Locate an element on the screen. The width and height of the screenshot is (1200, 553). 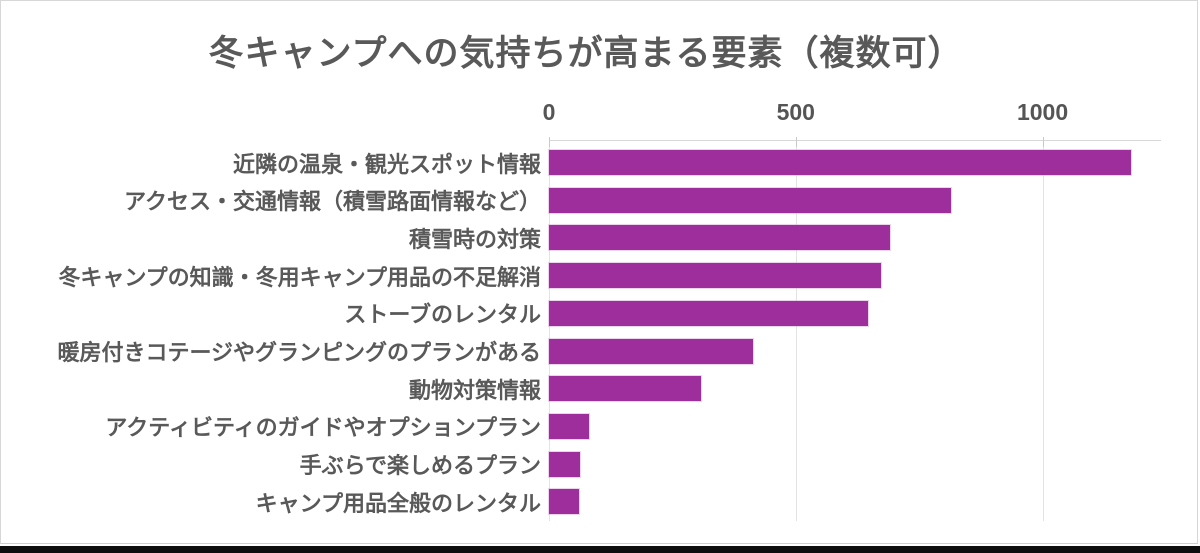
x-axis-line is located at coordinates (855, 140).